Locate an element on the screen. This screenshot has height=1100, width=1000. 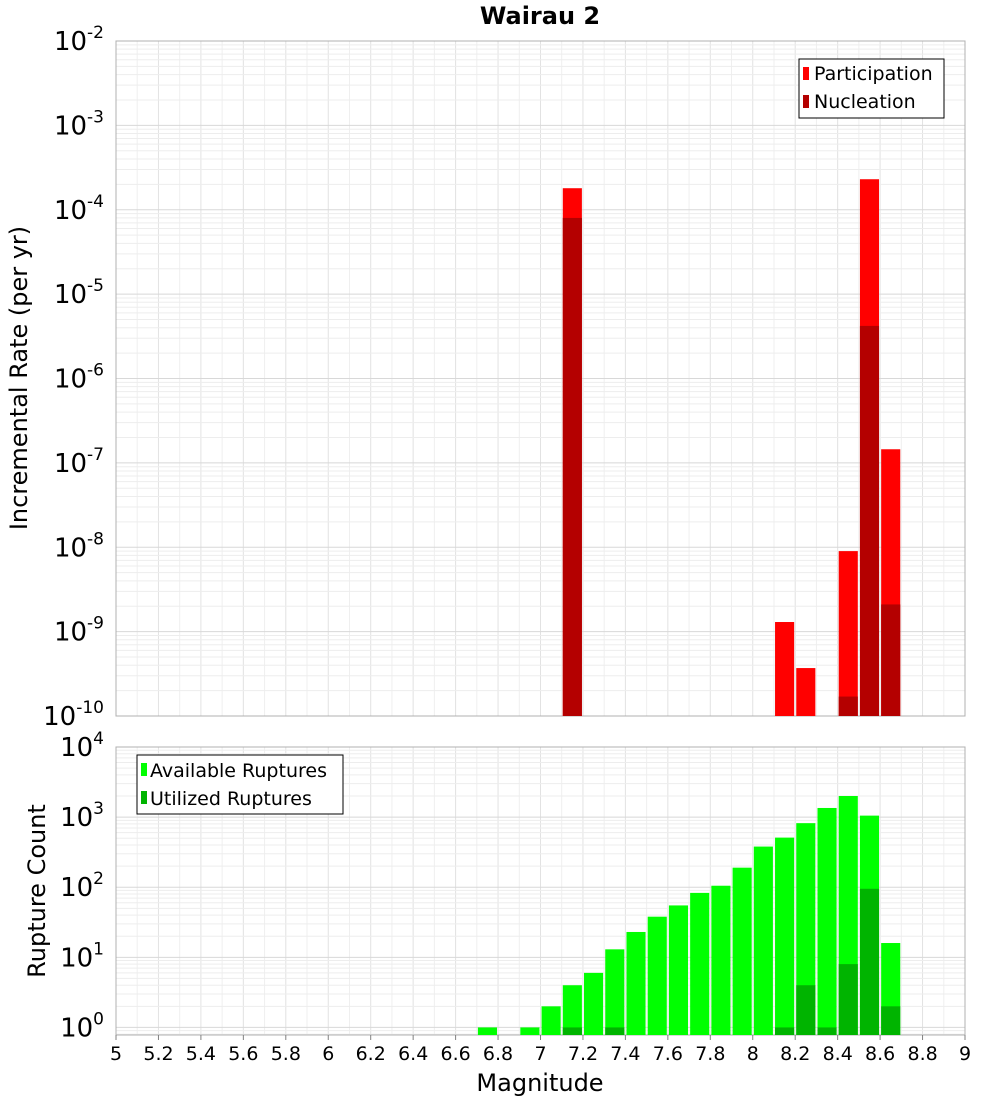
y-tick-label: 10⁻⁶ is located at coordinates (79, 378).